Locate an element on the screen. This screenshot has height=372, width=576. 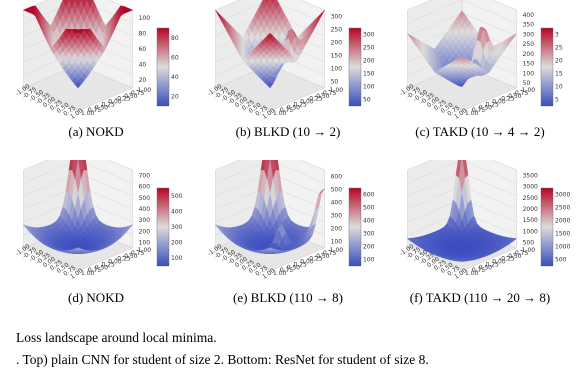
subfigure-caption: (a) NOKD is located at coordinates (96, 131).